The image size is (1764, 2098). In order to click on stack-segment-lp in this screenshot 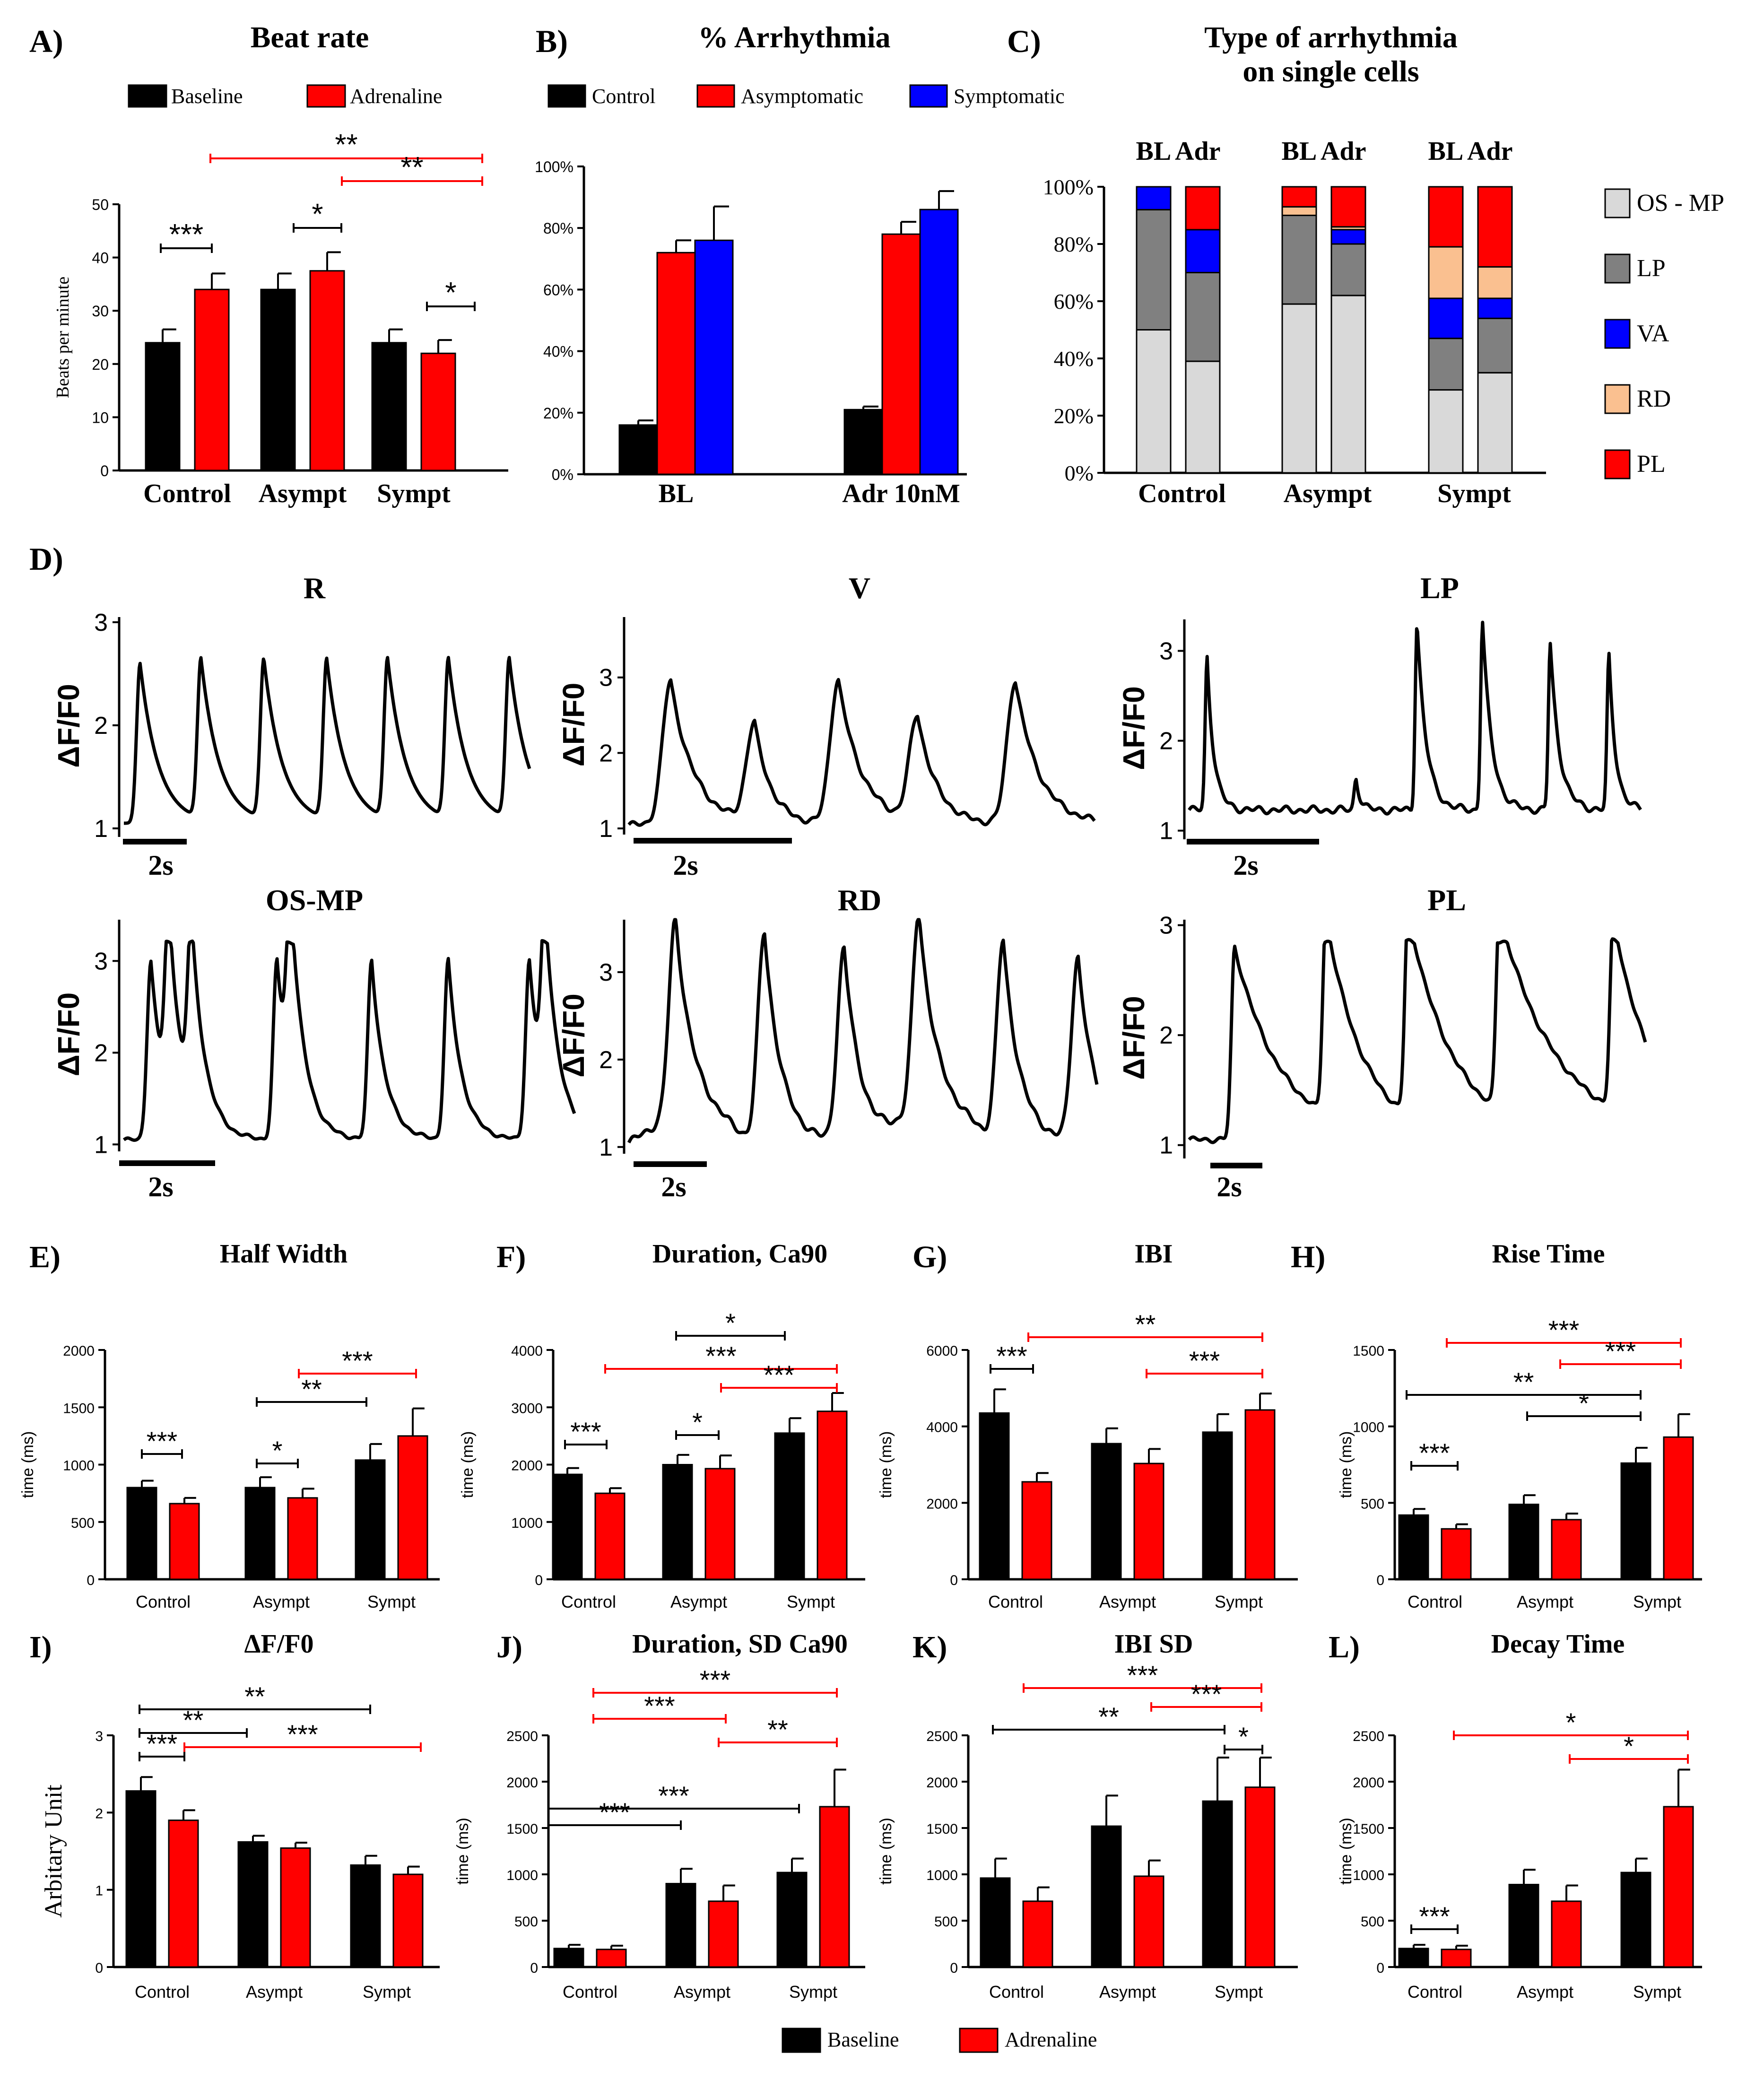, I will do `click(1203, 317)`.